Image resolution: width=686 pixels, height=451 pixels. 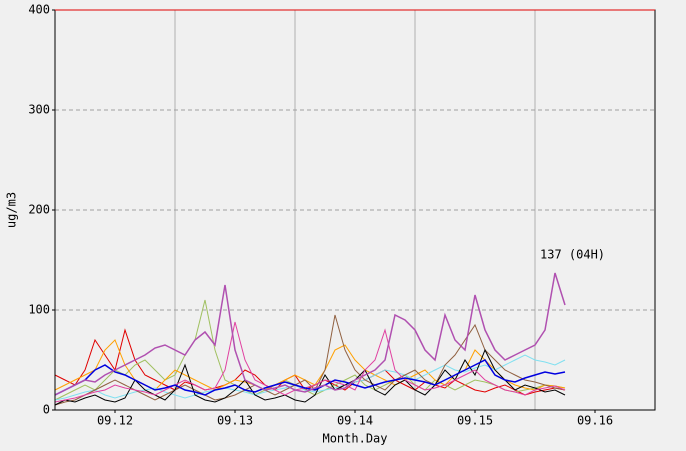 I want to click on x-tick-label: 09.16, so click(x=595, y=421).